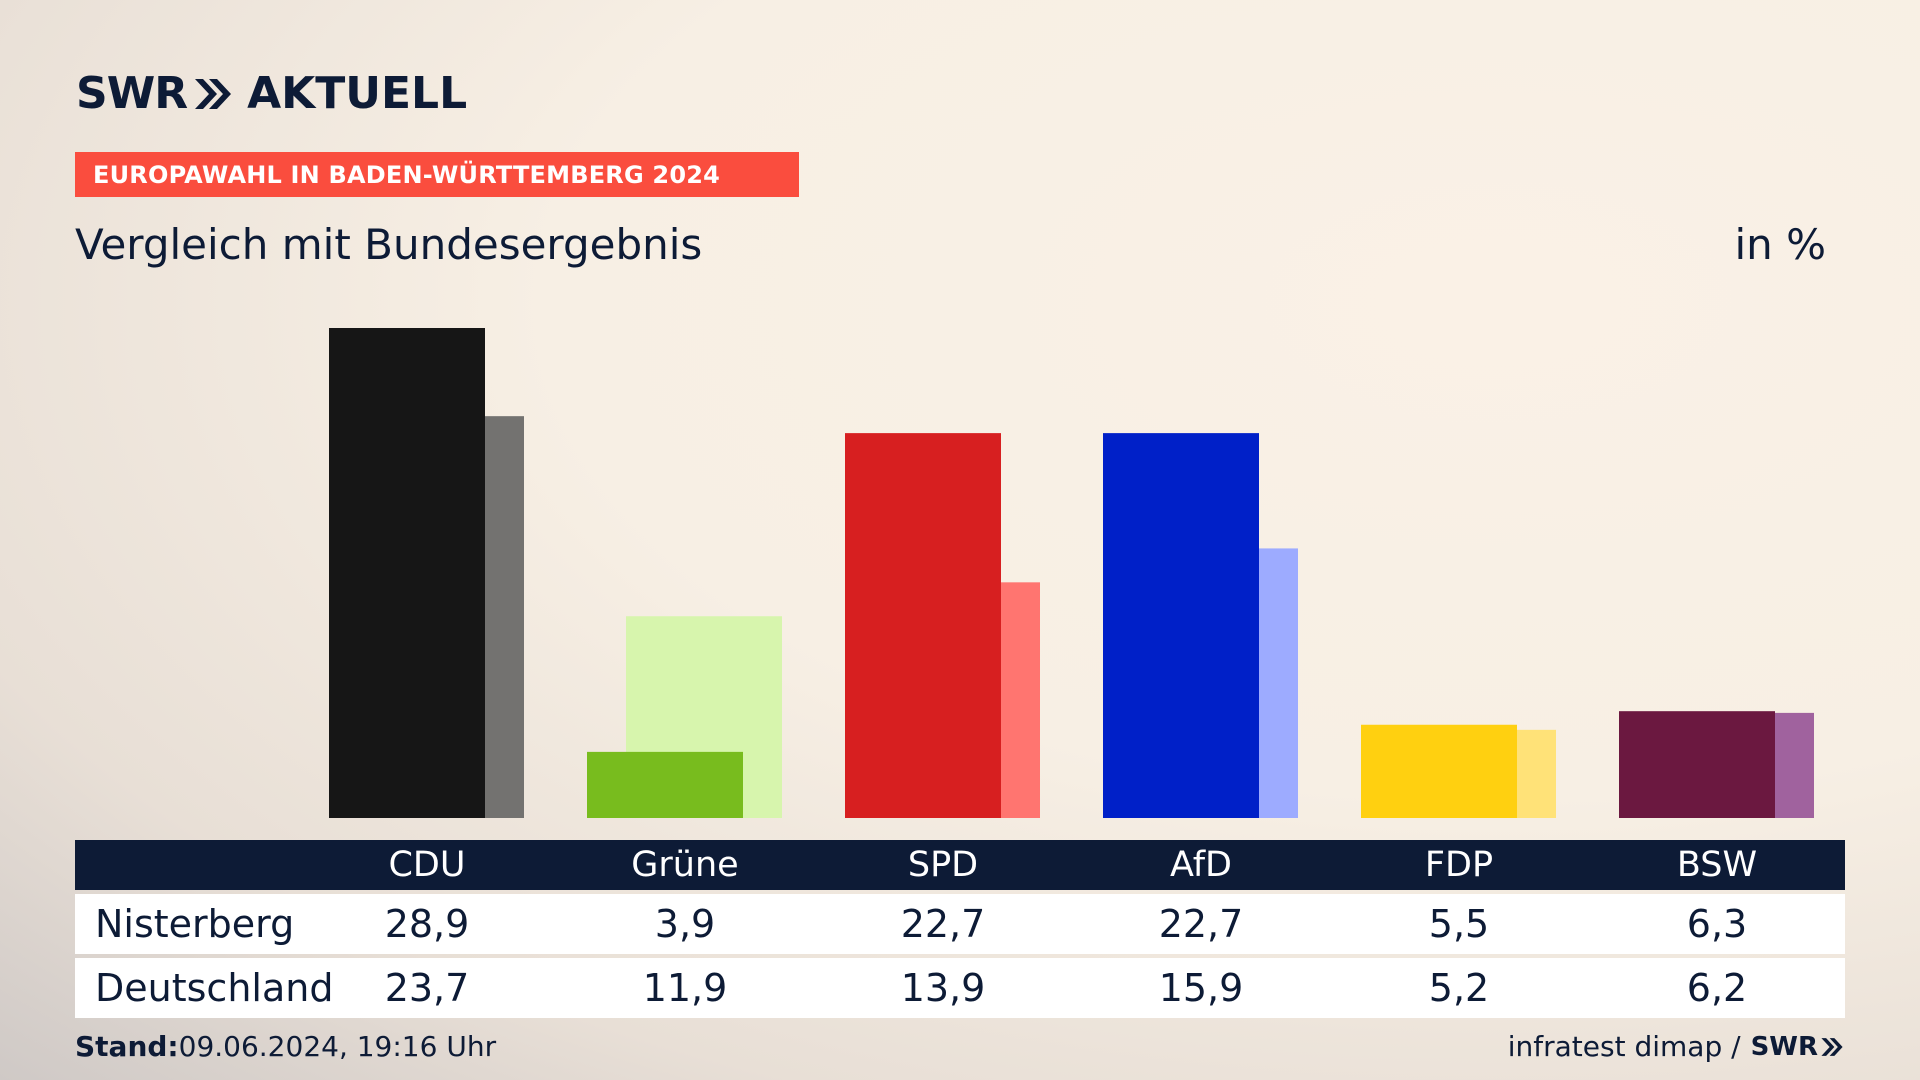 The height and width of the screenshot is (1080, 1920). I want to click on bar-nisterberg-spd, so click(923, 625).